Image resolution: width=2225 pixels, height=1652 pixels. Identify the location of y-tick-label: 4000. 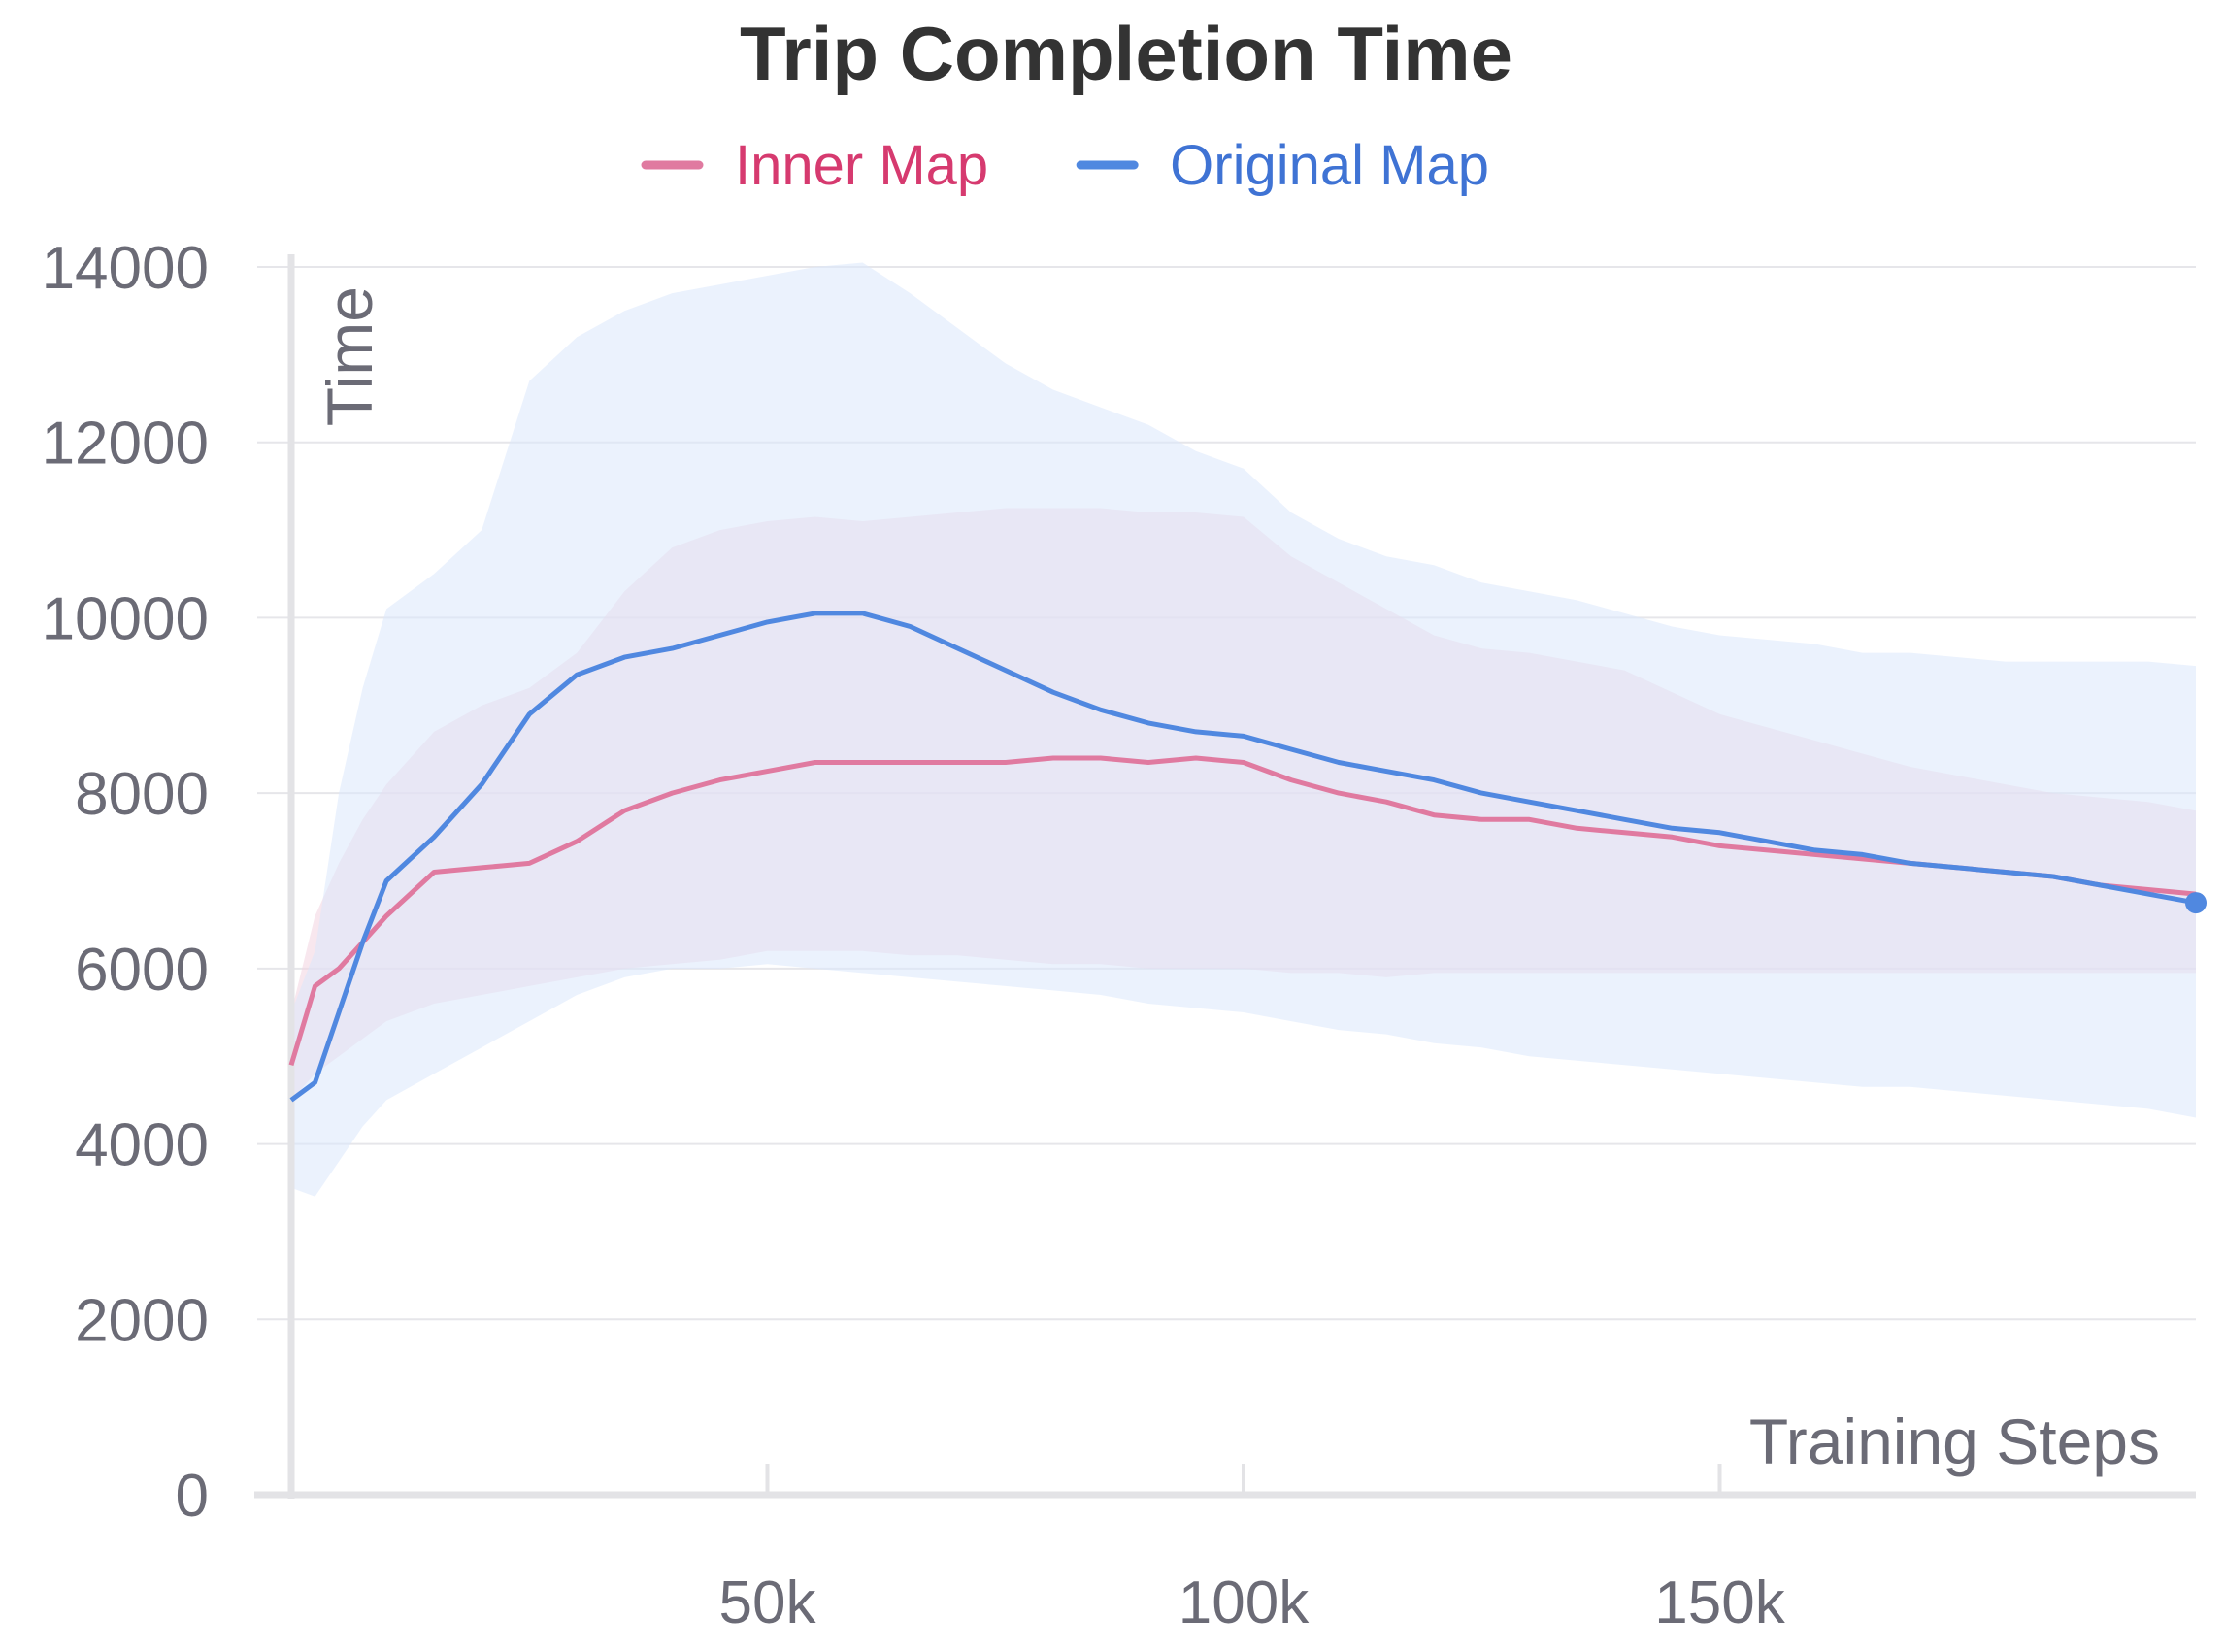
(142, 1145).